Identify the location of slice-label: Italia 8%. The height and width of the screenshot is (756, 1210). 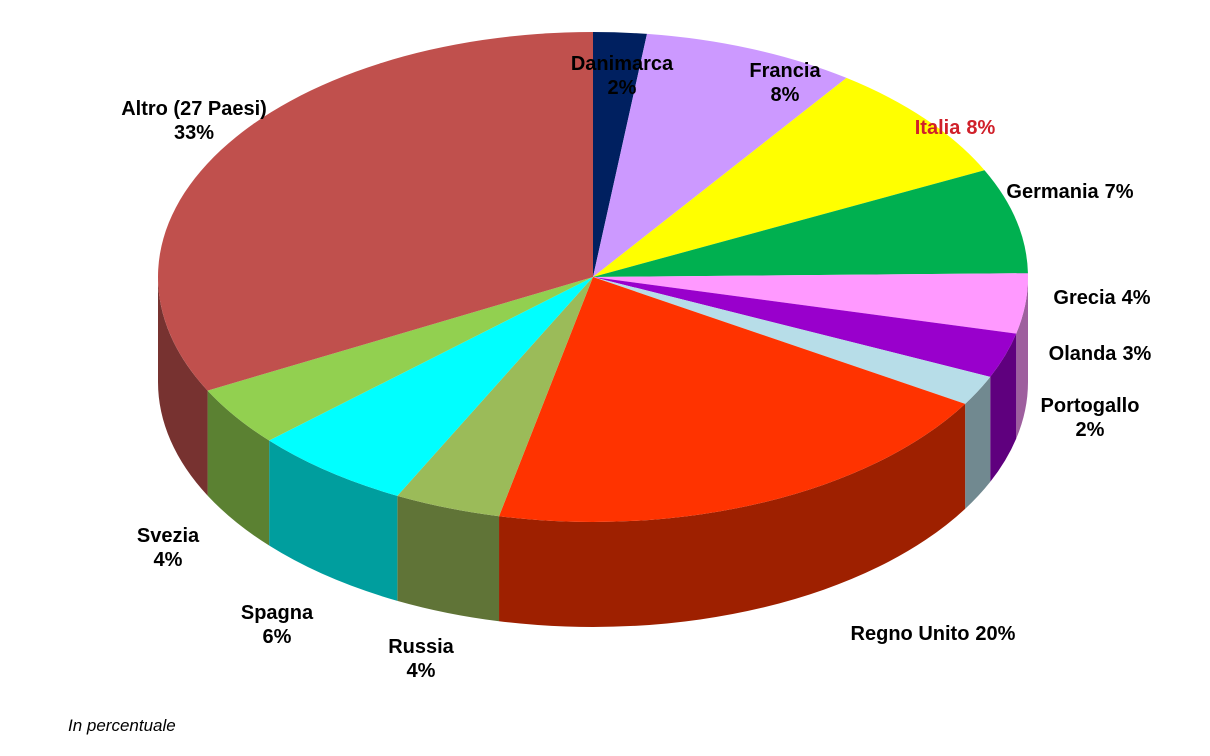
(955, 128).